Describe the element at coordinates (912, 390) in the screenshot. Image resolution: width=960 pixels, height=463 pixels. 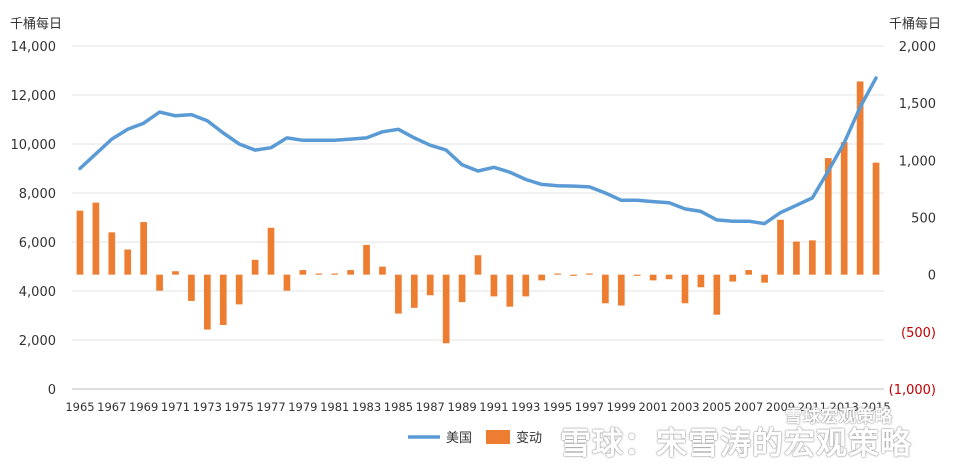
I see `right-tick-label: (1,000)` at that location.